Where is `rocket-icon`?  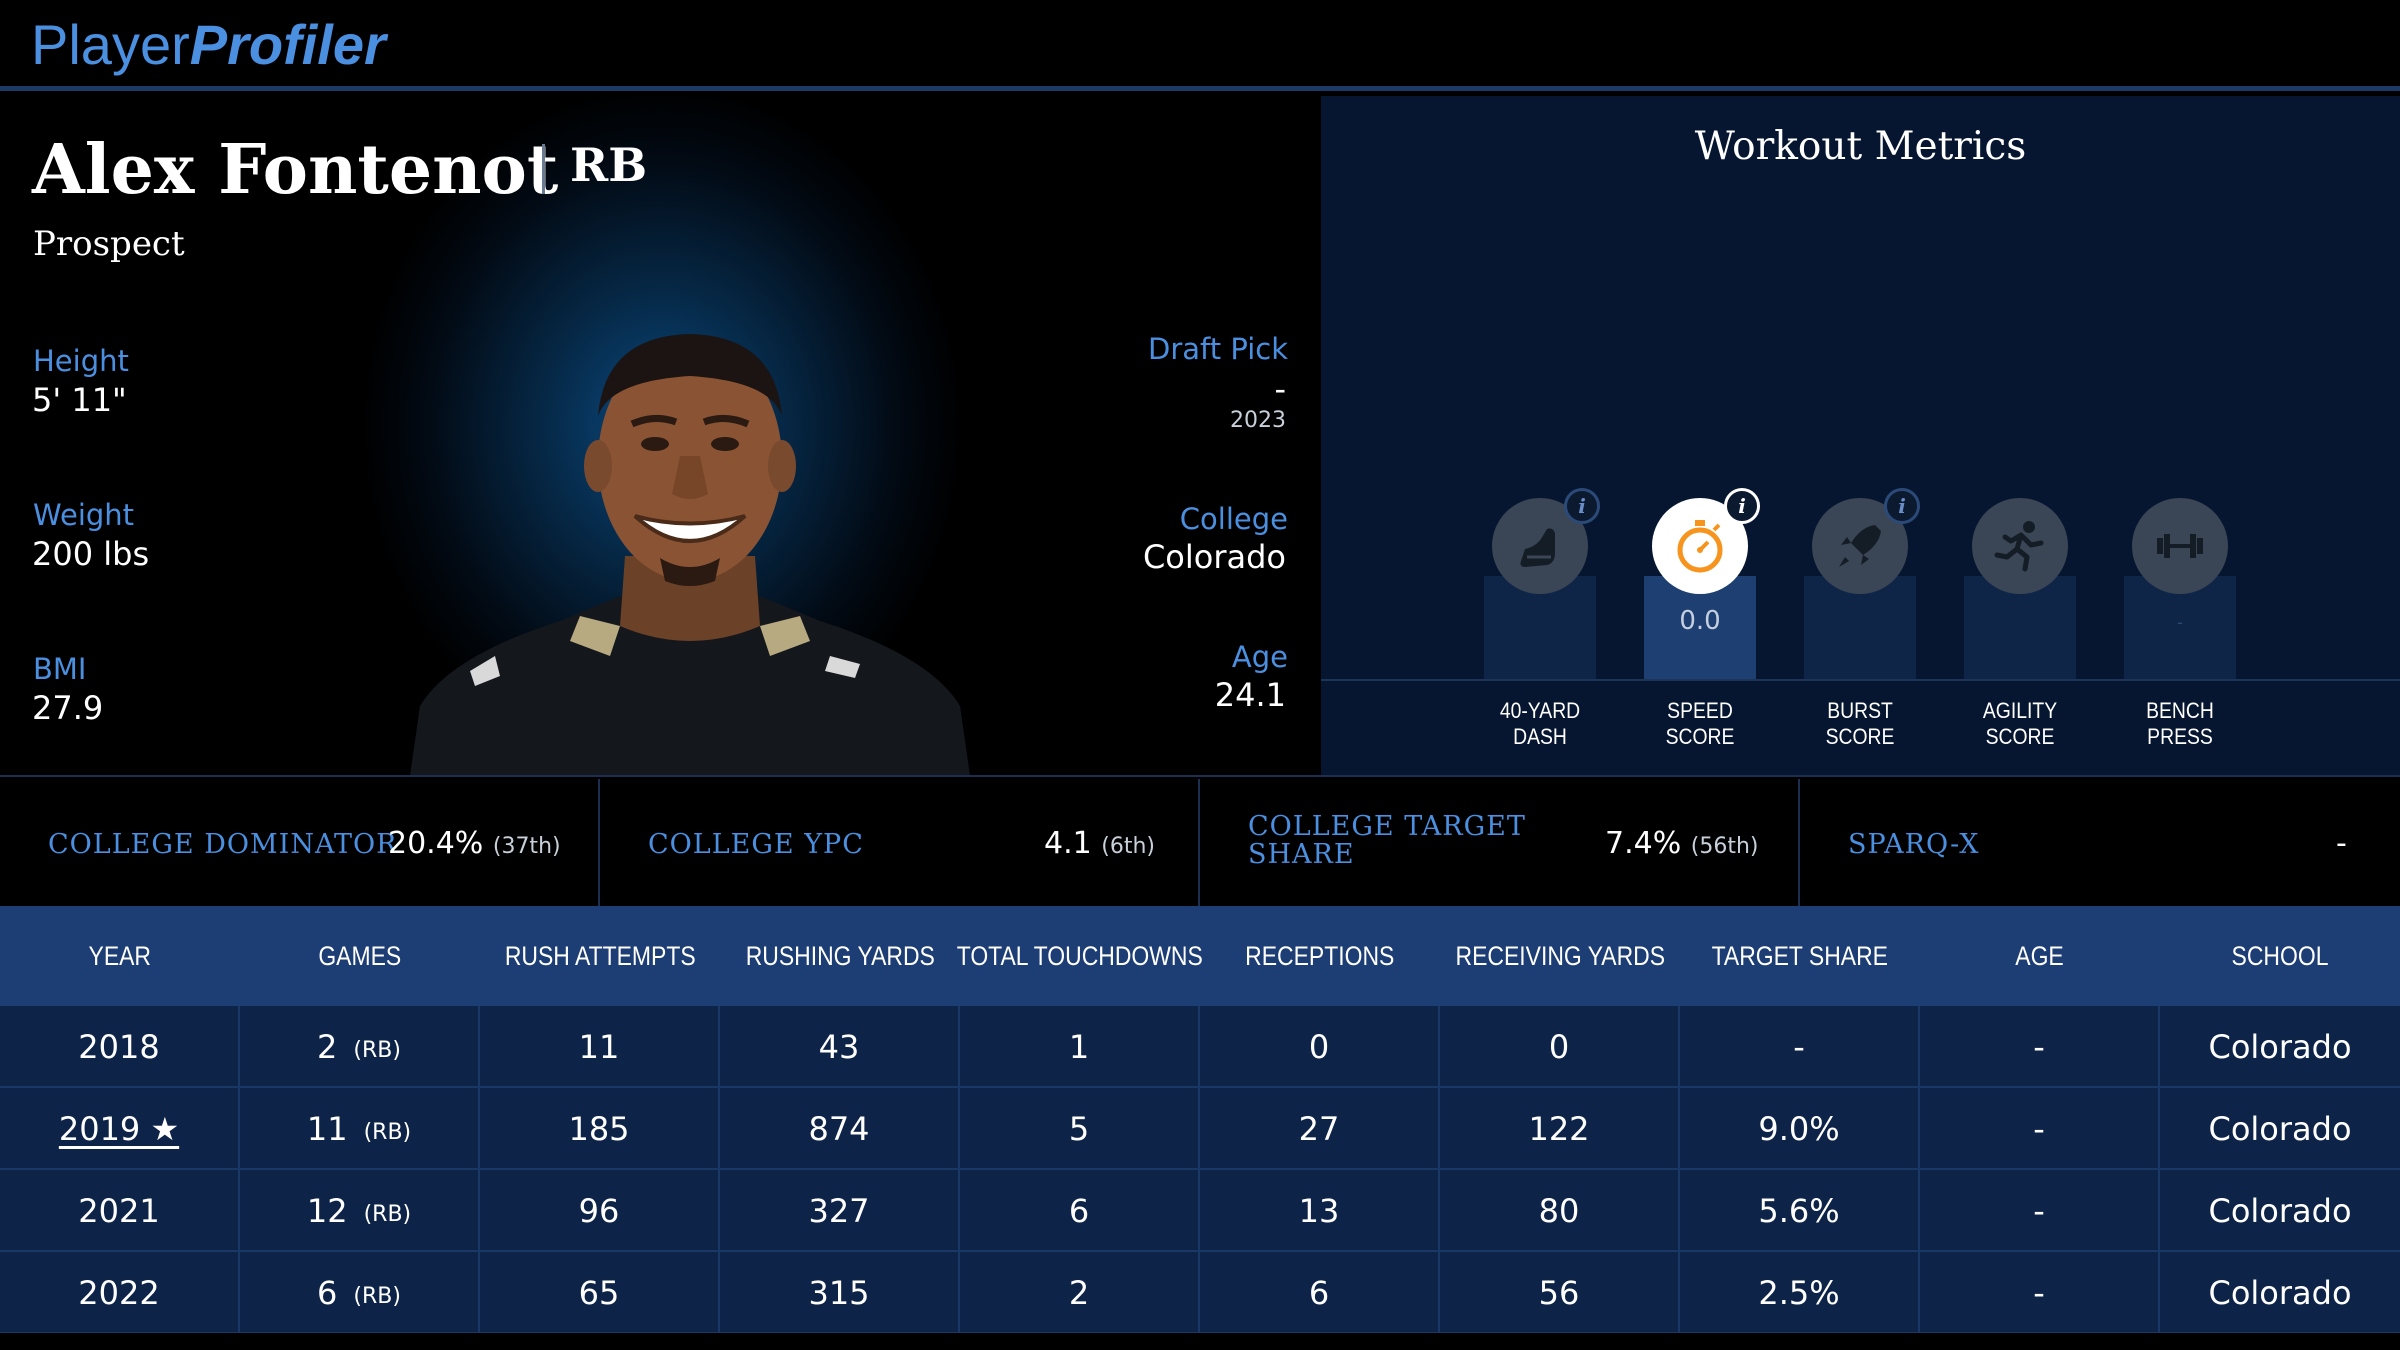
rocket-icon is located at coordinates (1860, 546).